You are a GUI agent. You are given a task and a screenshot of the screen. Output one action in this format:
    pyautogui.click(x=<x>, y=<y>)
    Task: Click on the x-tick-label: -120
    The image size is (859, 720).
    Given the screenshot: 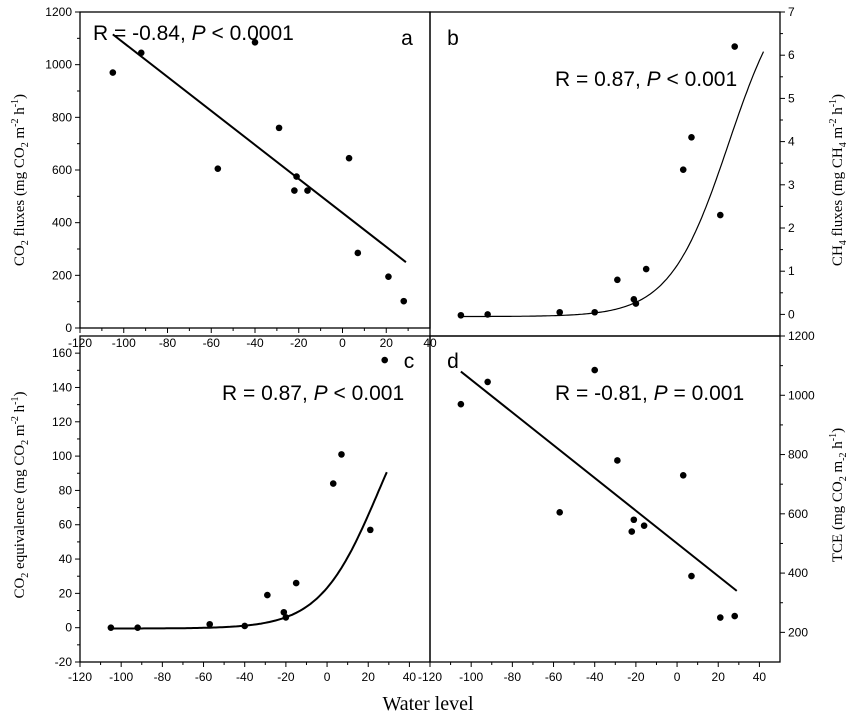 What is the action you would take?
    pyautogui.click(x=430, y=677)
    